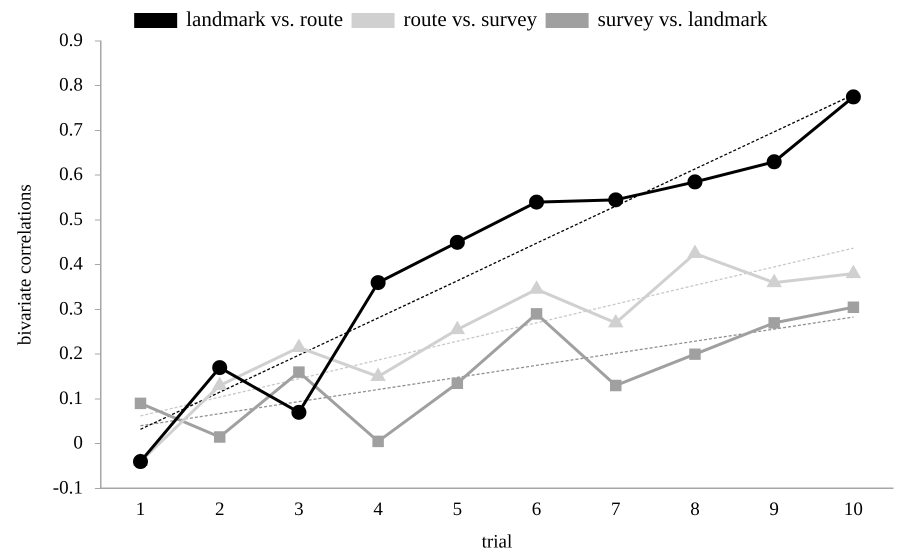 The width and height of the screenshot is (923, 558). What do you see at coordinates (71, 175) in the screenshot?
I see `y-tick-label: 0.6` at bounding box center [71, 175].